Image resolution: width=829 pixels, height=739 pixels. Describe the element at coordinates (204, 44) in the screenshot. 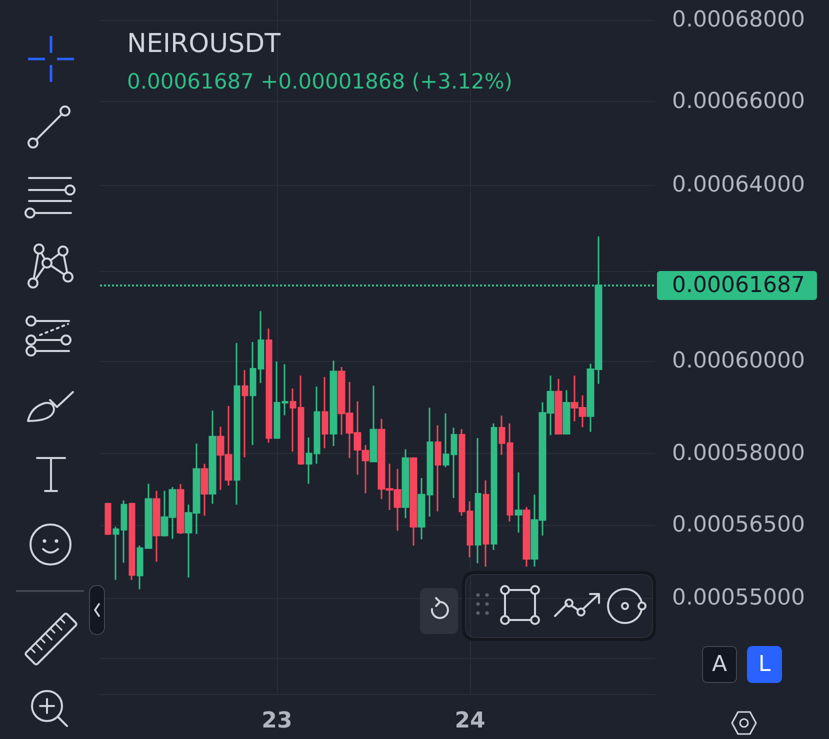

I see `text: NEIROUSDT` at that location.